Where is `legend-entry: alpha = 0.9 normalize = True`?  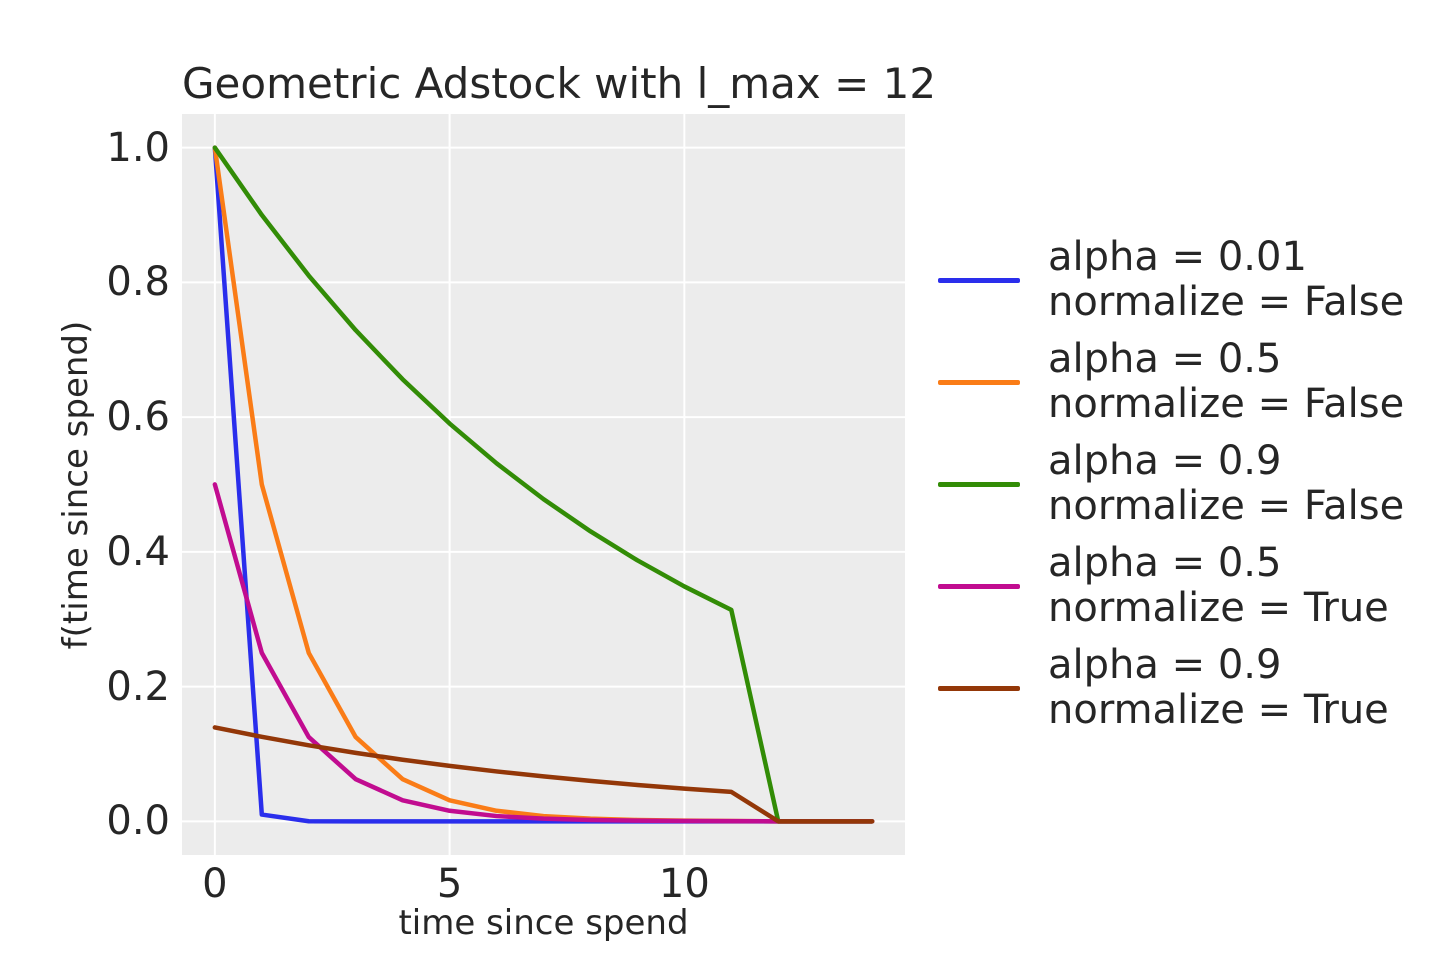 legend-entry: alpha = 0.9 normalize = True is located at coordinates (1171, 688).